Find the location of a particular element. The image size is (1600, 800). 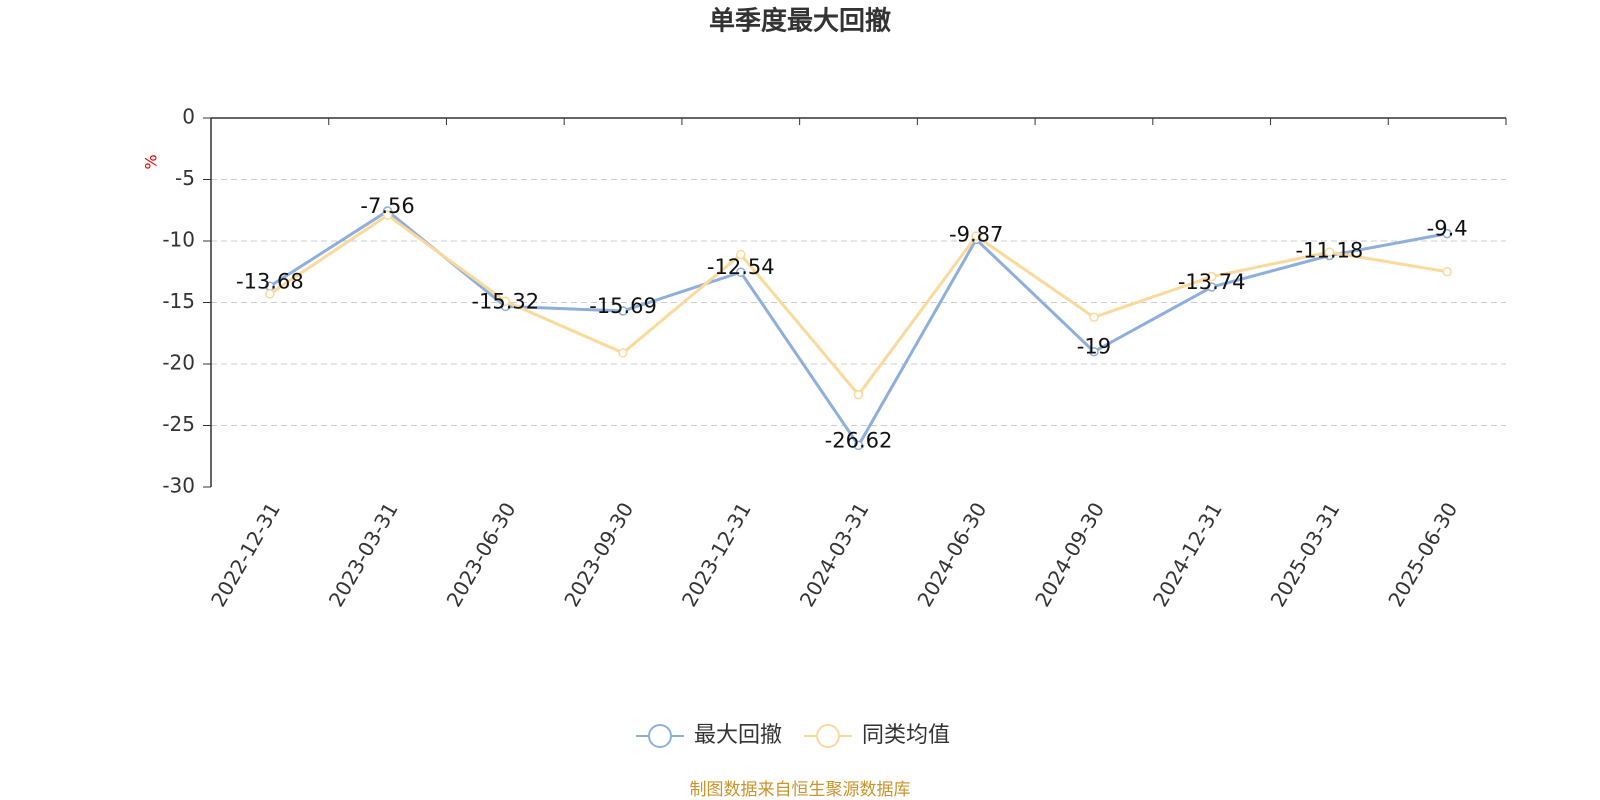

y-axis-label: % is located at coordinates (151, 161).